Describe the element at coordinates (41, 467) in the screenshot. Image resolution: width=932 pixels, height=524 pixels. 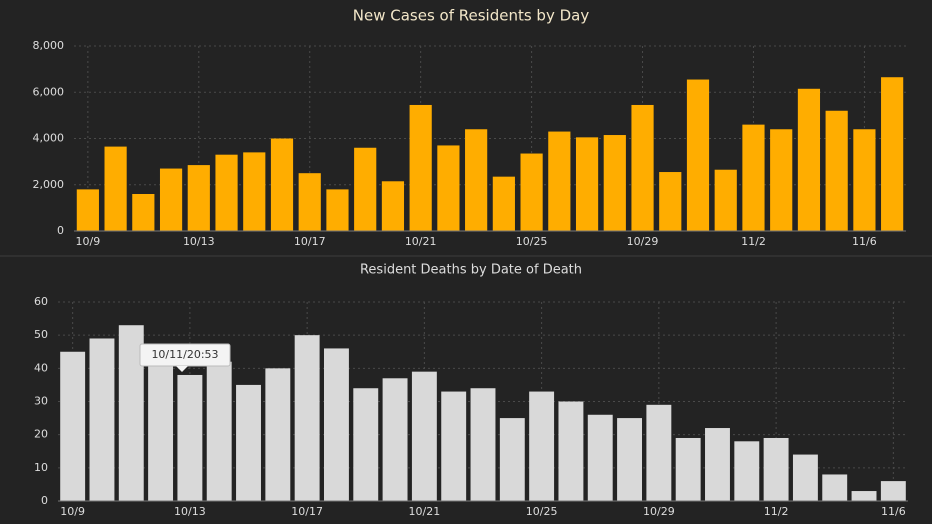
I see `y-tick-label: 10` at that location.